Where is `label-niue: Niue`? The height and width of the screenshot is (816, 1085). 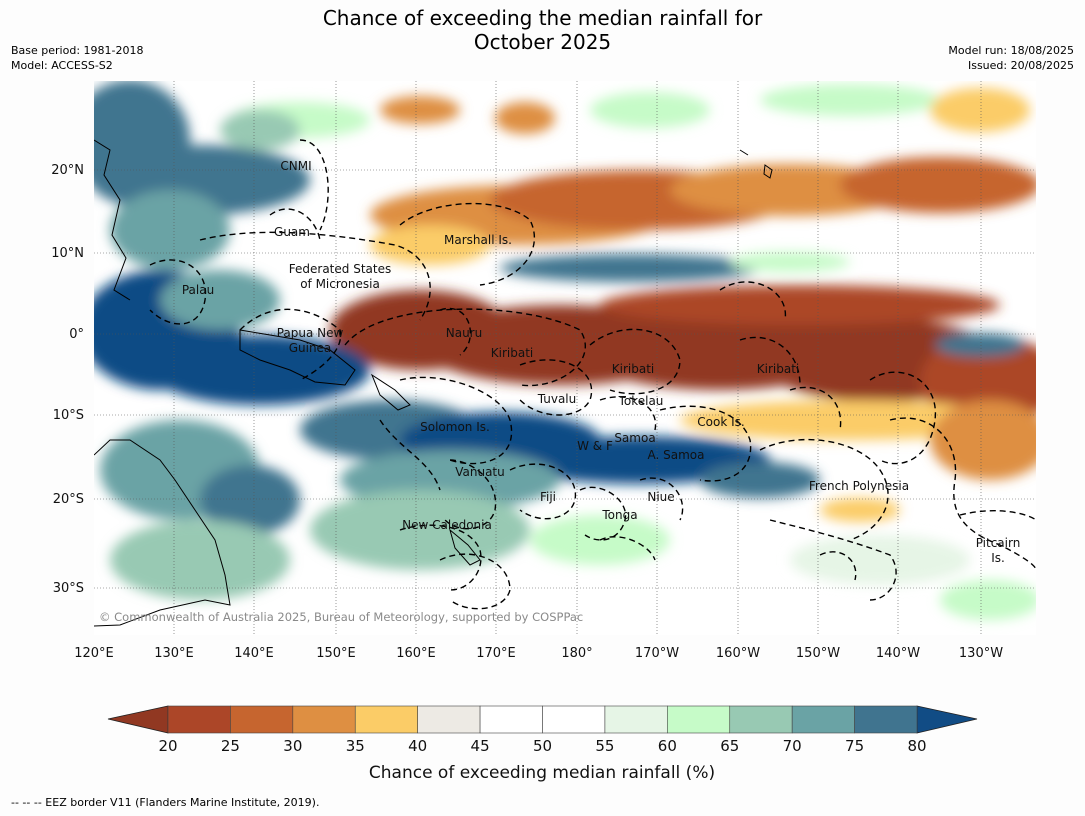
label-niue: Niue is located at coordinates (660, 497).